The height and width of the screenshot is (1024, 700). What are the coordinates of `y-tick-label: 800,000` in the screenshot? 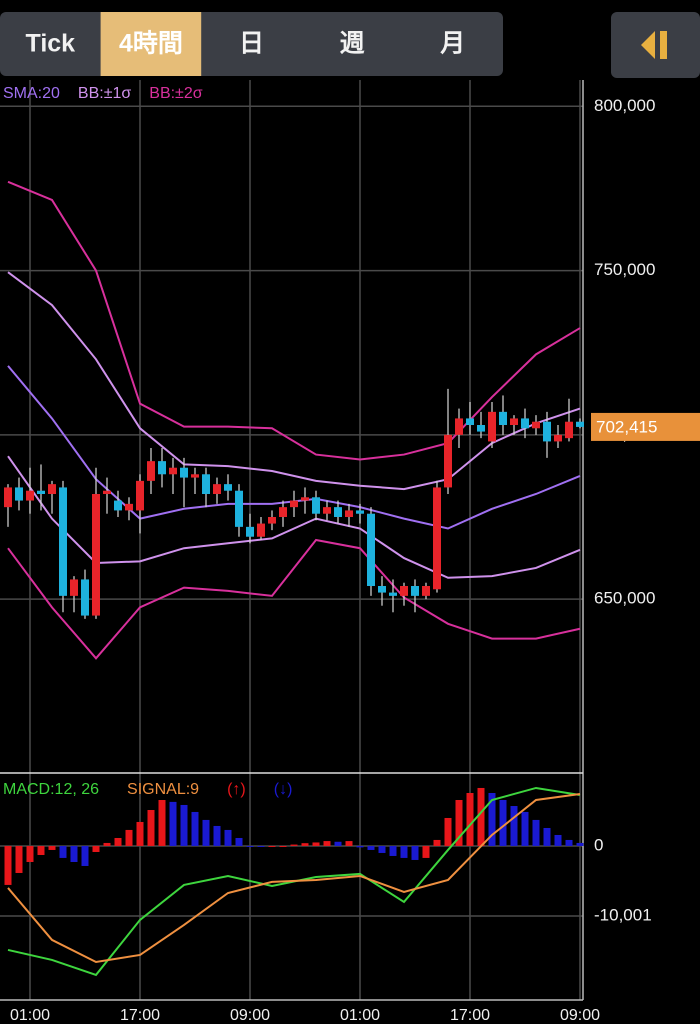 It's located at (624, 105).